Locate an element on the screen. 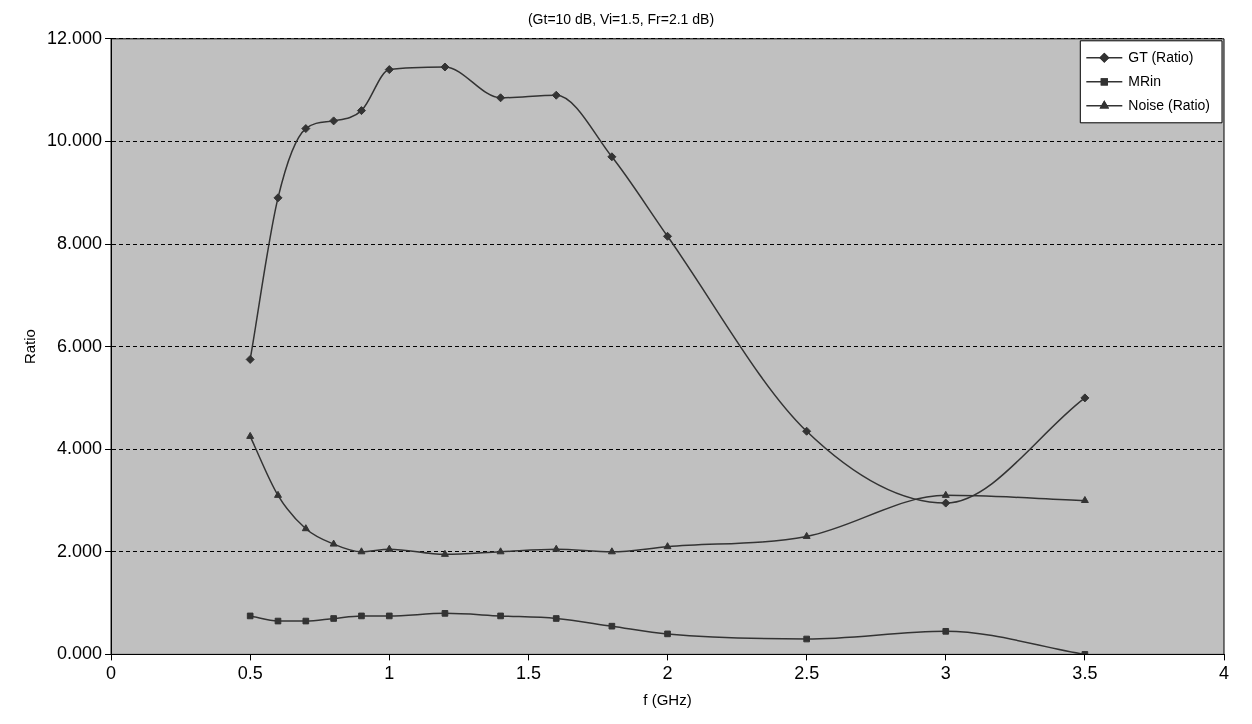  y-tick-label: 8.000 is located at coordinates (80, 242).